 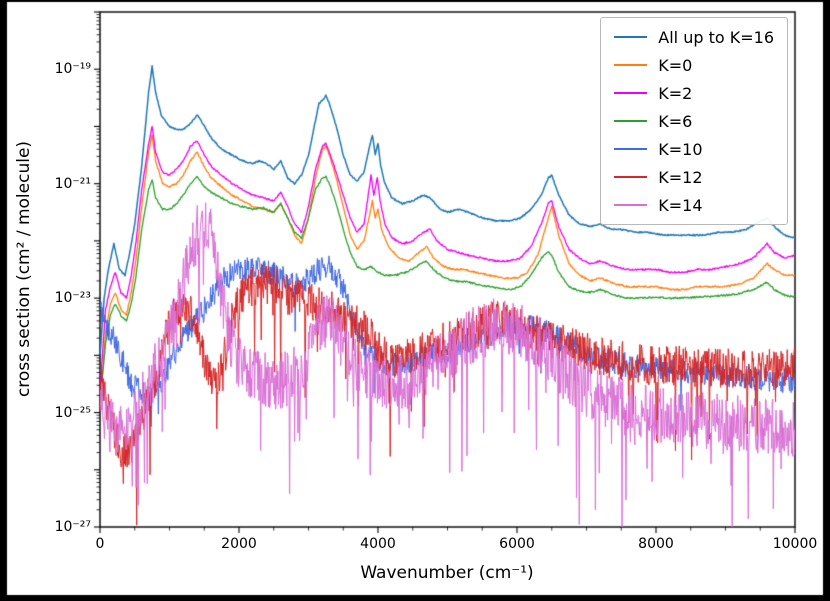 I want to click on legend-item: K=14, so click(x=694, y=205).